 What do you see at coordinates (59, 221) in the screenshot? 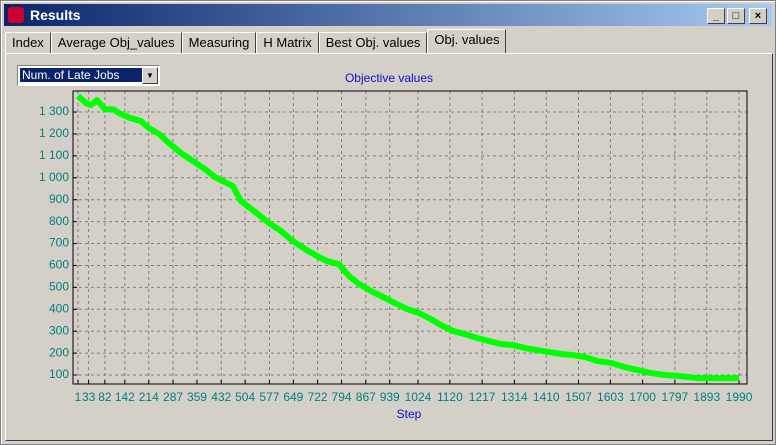
I see `y-tick-label: 800` at bounding box center [59, 221].